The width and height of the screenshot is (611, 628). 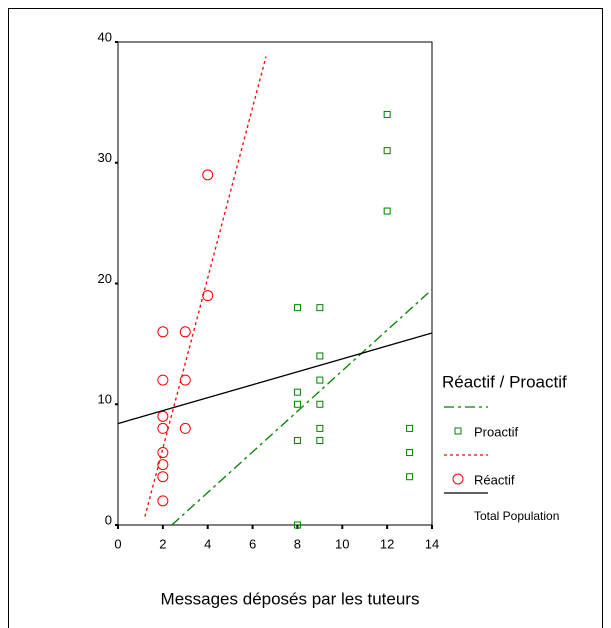 I want to click on y-tick-label: 0, so click(x=108, y=519).